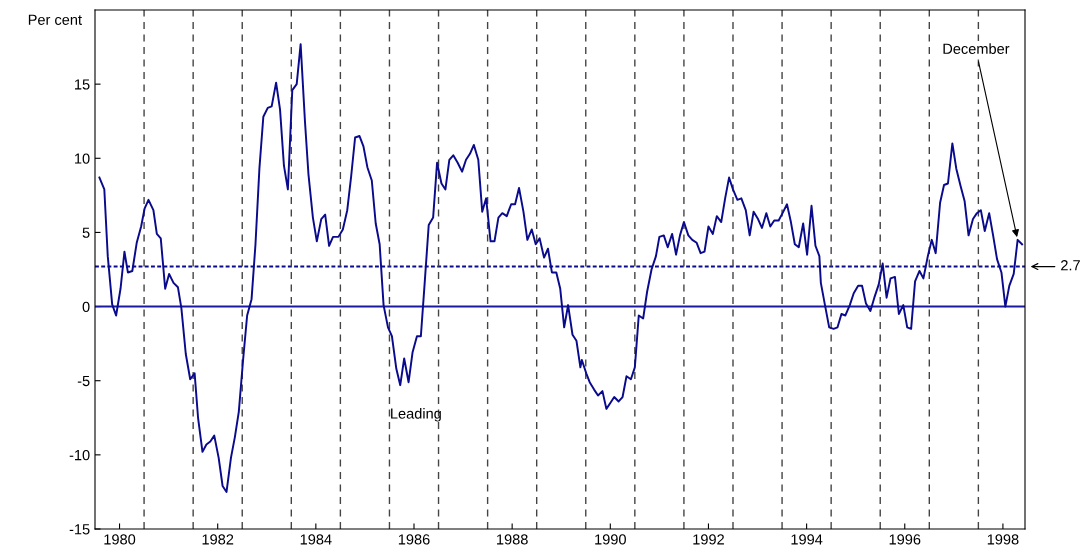  What do you see at coordinates (316, 539) in the screenshot?
I see `x-tick-label: 1984` at bounding box center [316, 539].